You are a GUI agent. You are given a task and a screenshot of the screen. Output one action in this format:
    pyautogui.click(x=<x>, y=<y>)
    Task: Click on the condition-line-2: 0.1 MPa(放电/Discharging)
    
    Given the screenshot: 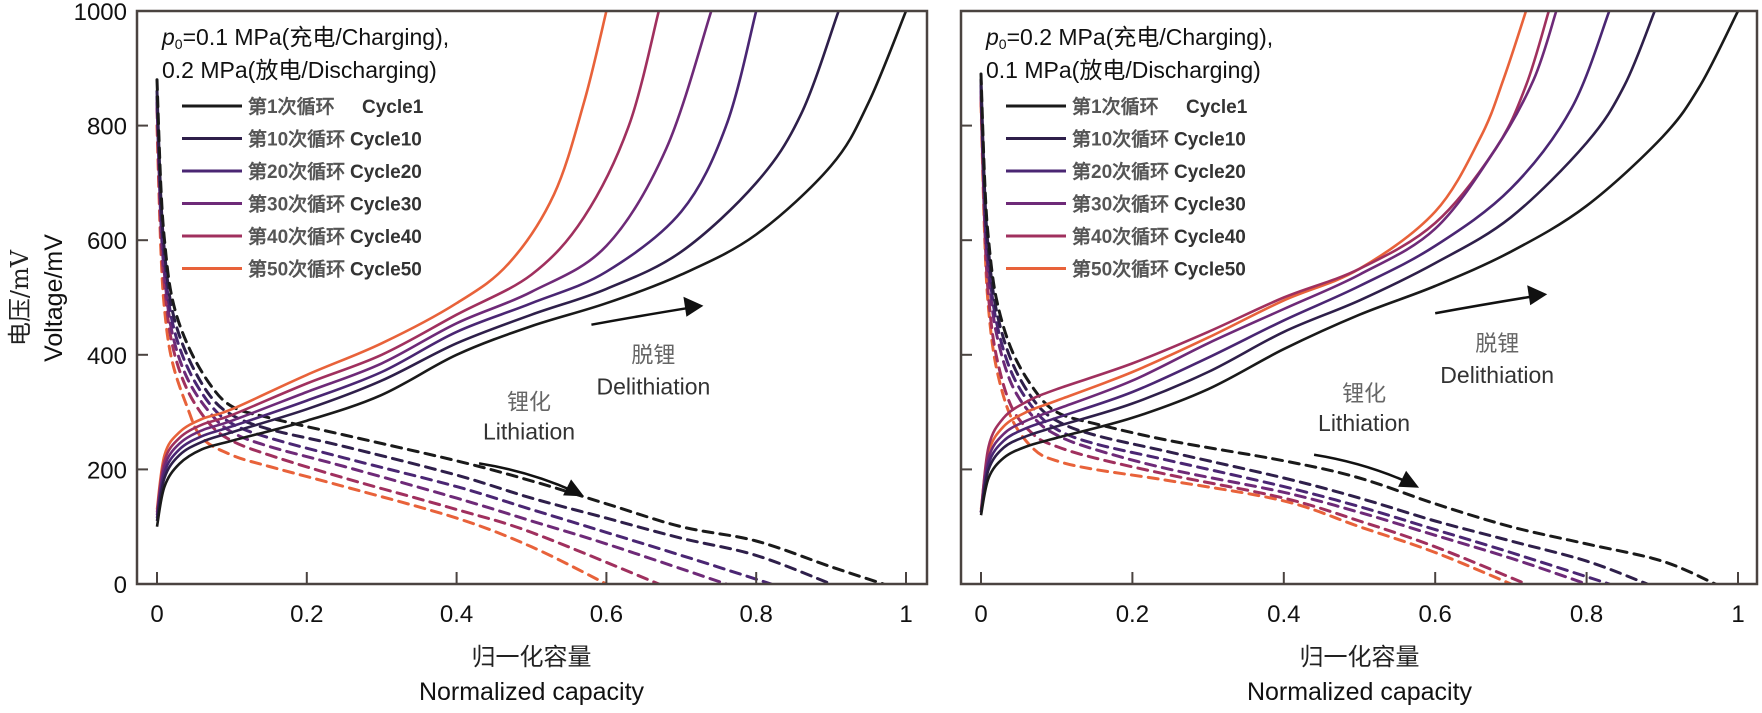 What is the action you would take?
    pyautogui.click(x=1123, y=70)
    